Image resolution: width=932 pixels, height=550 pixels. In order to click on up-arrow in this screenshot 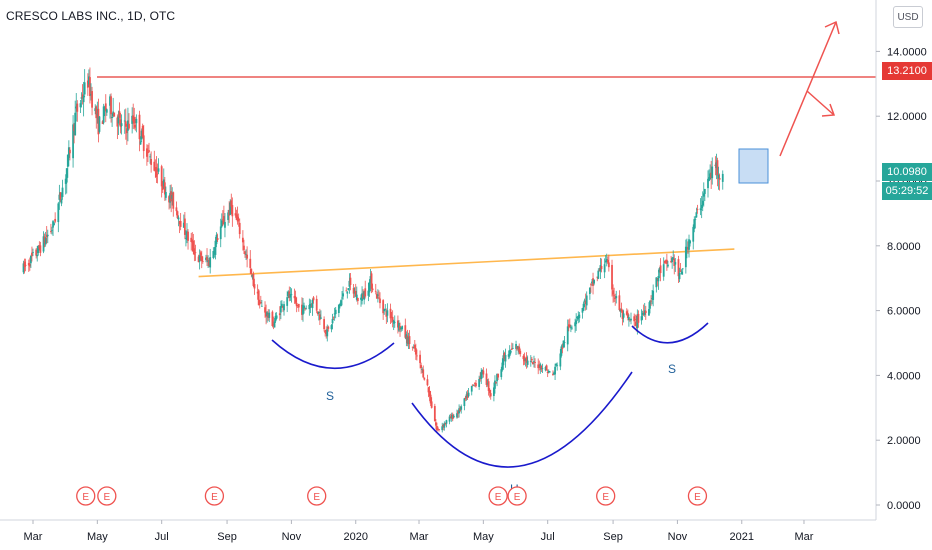, I will do `click(809, 88)`.